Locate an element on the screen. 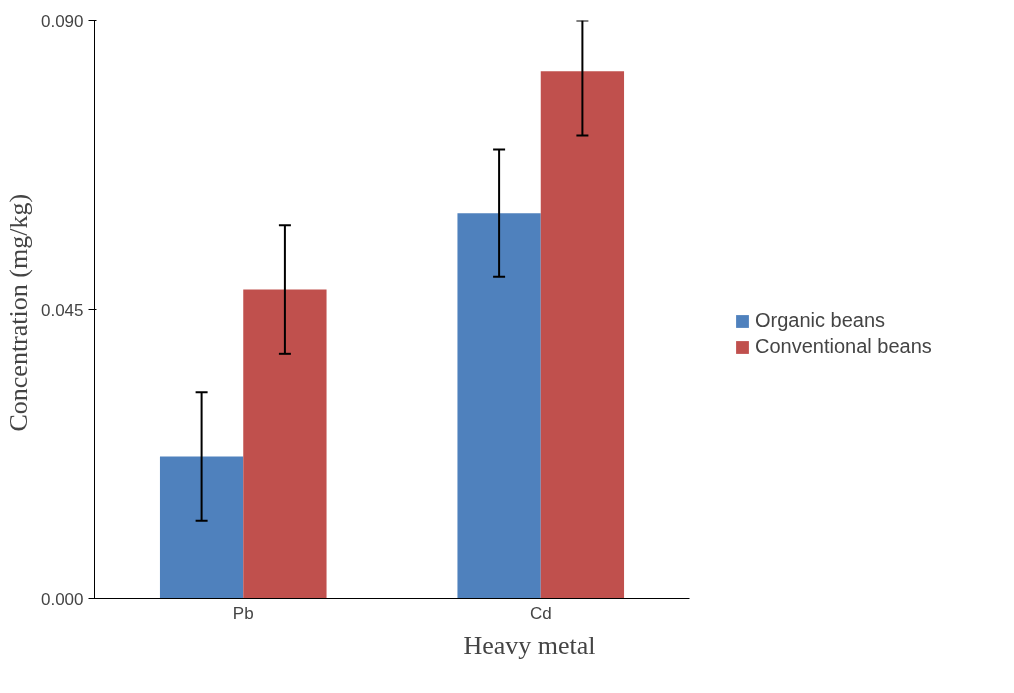  legend-label: Organic beans is located at coordinates (820, 320).